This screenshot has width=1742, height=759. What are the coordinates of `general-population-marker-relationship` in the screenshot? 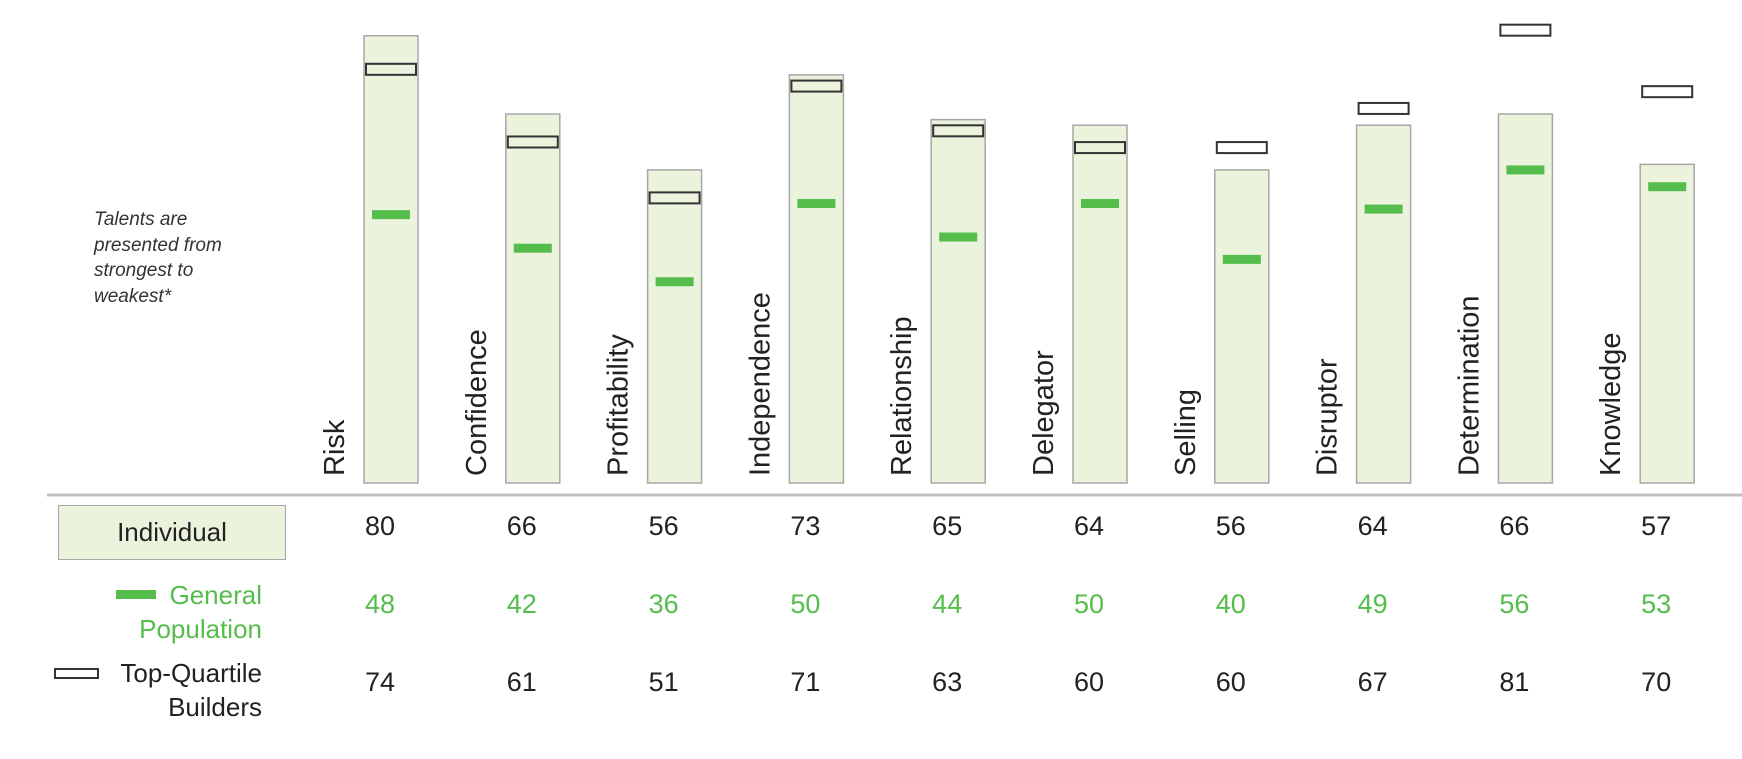 It's located at (958, 237).